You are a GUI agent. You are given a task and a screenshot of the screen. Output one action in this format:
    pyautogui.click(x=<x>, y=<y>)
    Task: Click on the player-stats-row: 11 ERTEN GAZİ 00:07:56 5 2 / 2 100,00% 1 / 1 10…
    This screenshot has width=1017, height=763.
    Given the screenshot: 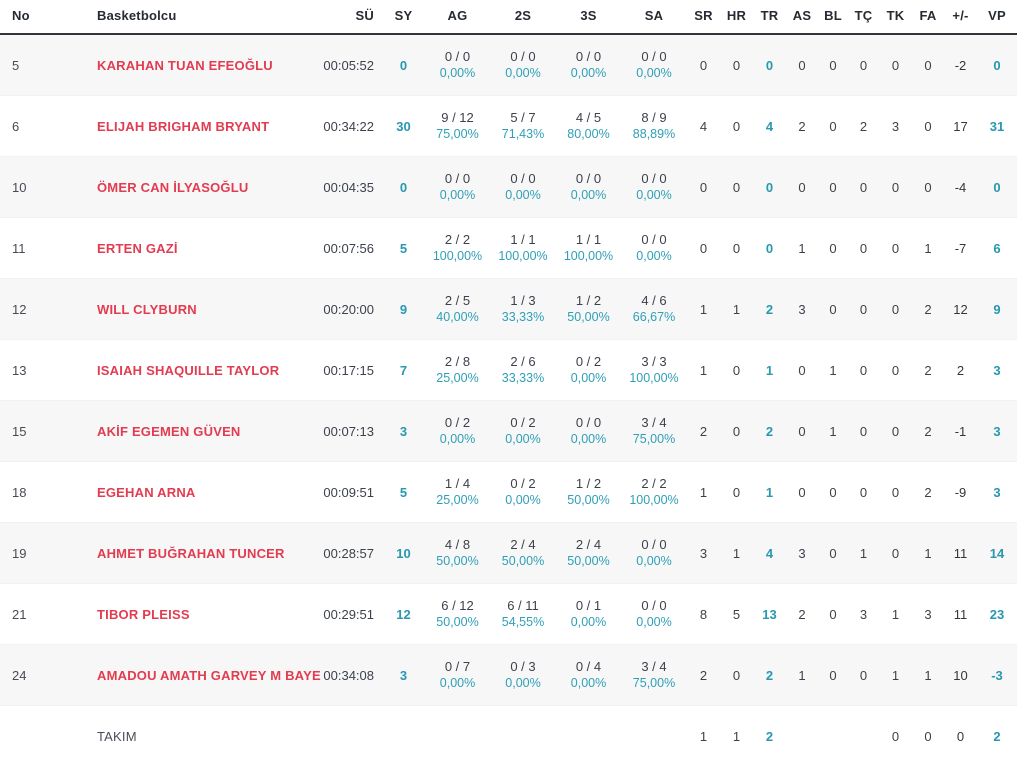 What is the action you would take?
    pyautogui.click(x=508, y=248)
    